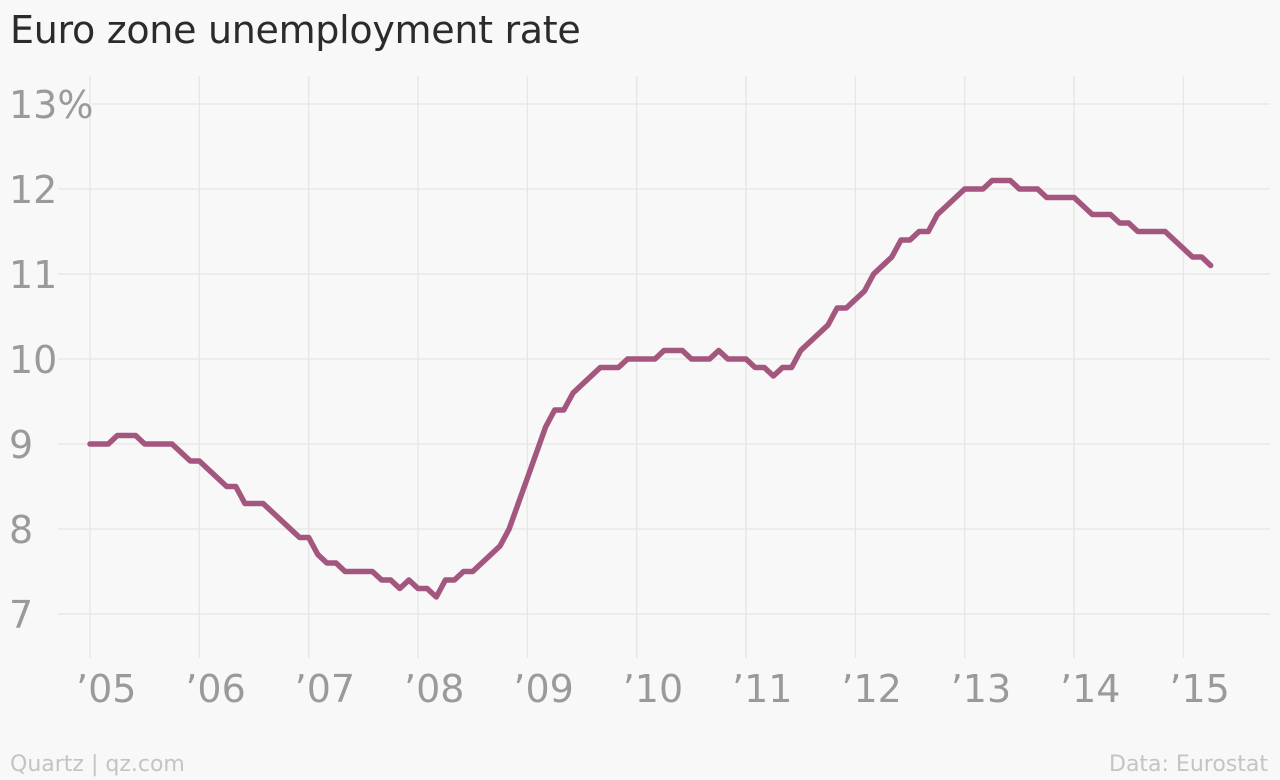 The width and height of the screenshot is (1280, 780). Describe the element at coordinates (106, 689) in the screenshot. I see `x-tick-label: ’05` at that location.